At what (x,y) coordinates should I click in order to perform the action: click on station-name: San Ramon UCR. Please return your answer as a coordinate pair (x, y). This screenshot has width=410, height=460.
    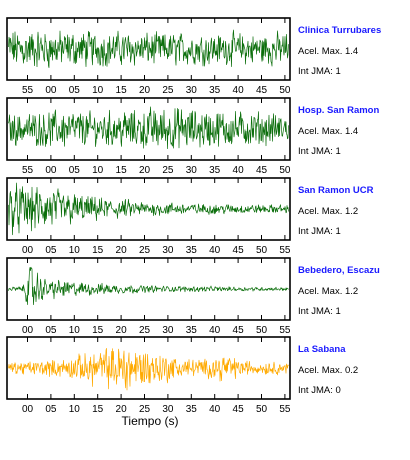
    Looking at the image, I should click on (336, 190).